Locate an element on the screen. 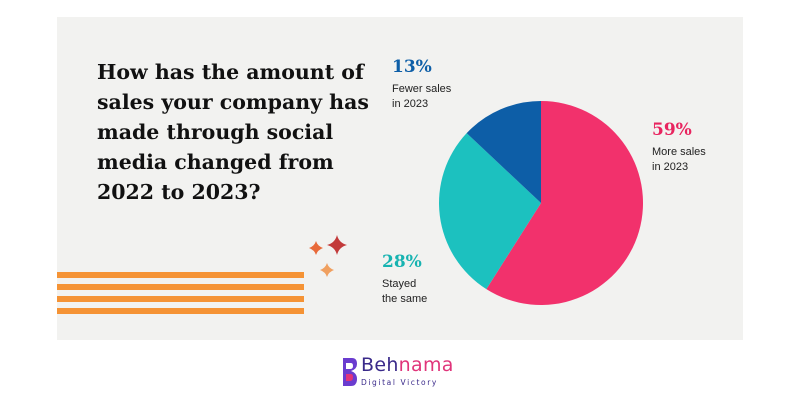 This screenshot has width=800, height=400. logo-wordmark: Behnama is located at coordinates (407, 365).